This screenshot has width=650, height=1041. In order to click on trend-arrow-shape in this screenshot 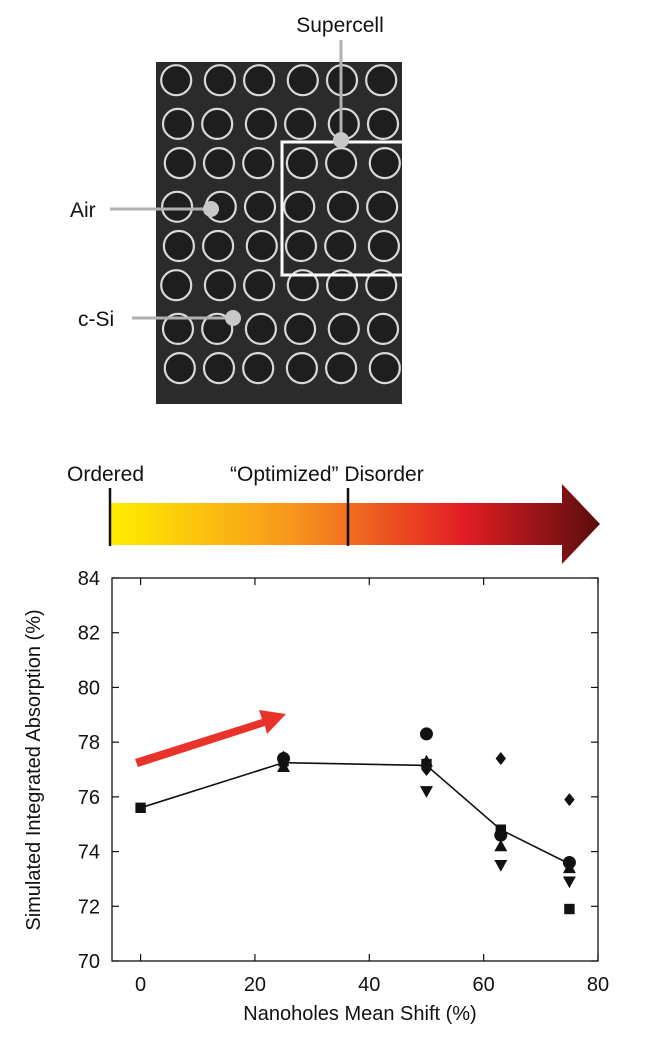, I will do `click(210, 738)`.